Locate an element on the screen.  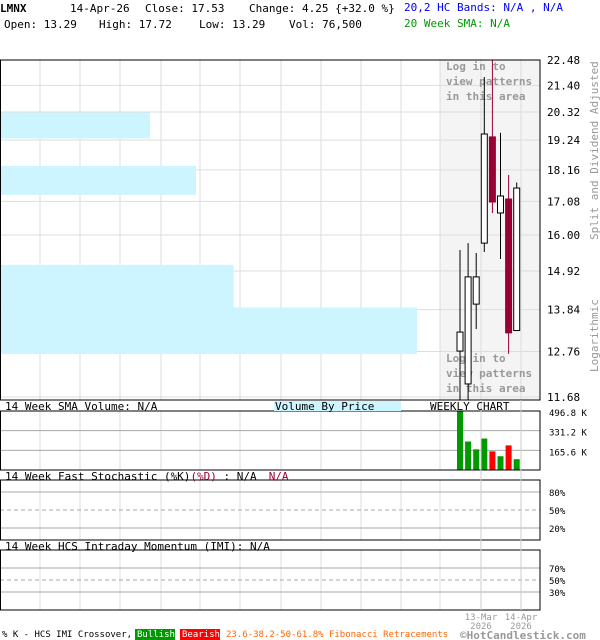
stoch-d-label: (%D) is located at coordinates (203, 476).